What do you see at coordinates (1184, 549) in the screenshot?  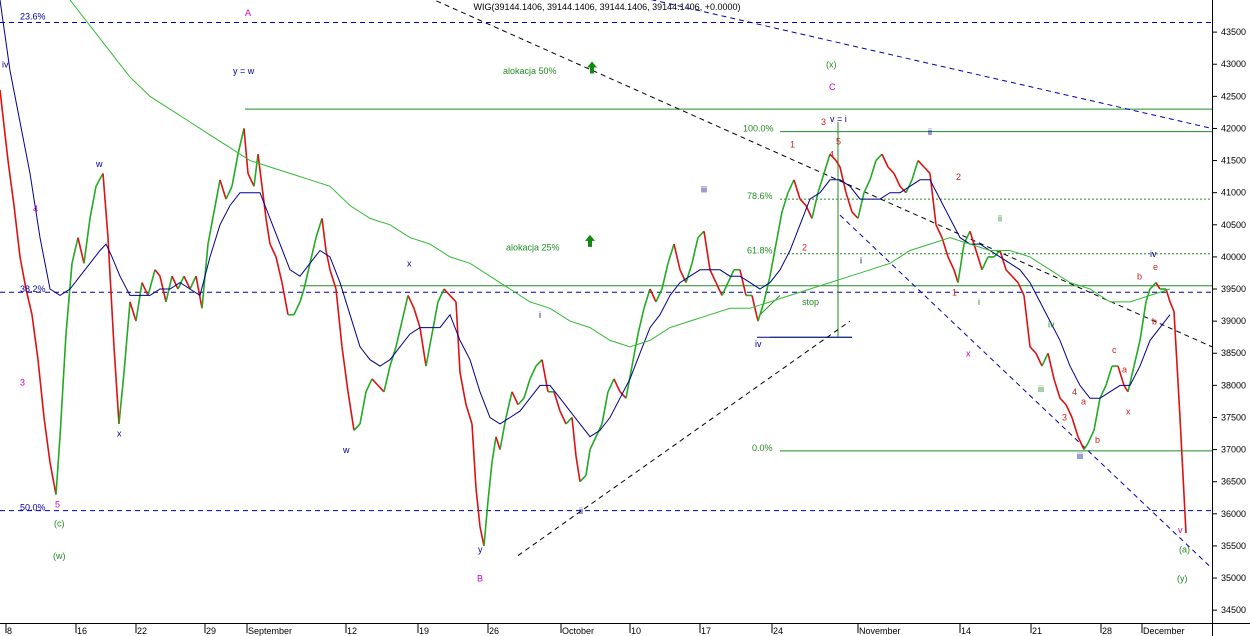 I see `annotation-label: (a)` at bounding box center [1184, 549].